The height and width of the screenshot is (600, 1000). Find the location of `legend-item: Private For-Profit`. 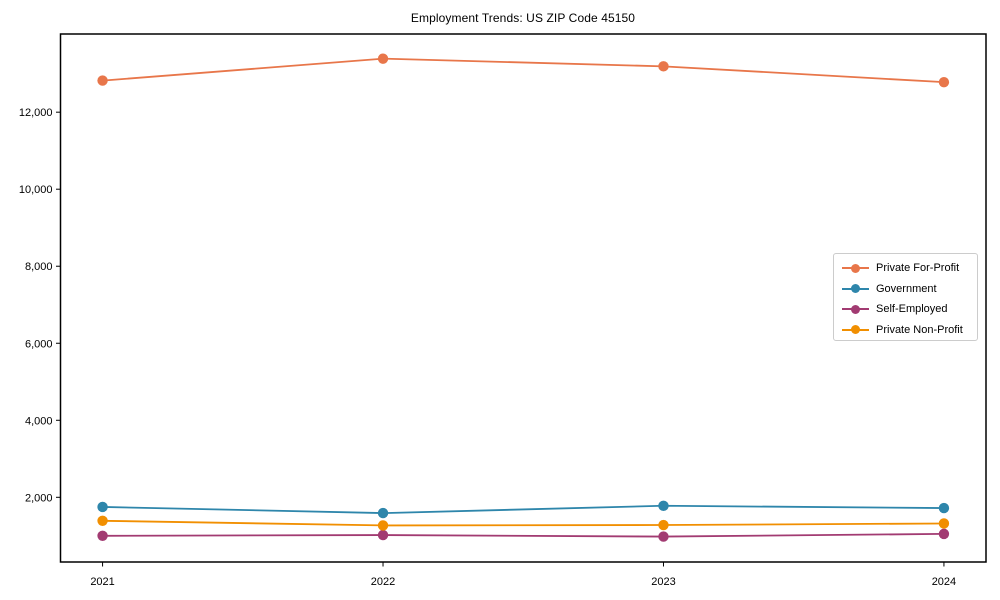

legend-item: Private For-Profit is located at coordinates (906, 268).